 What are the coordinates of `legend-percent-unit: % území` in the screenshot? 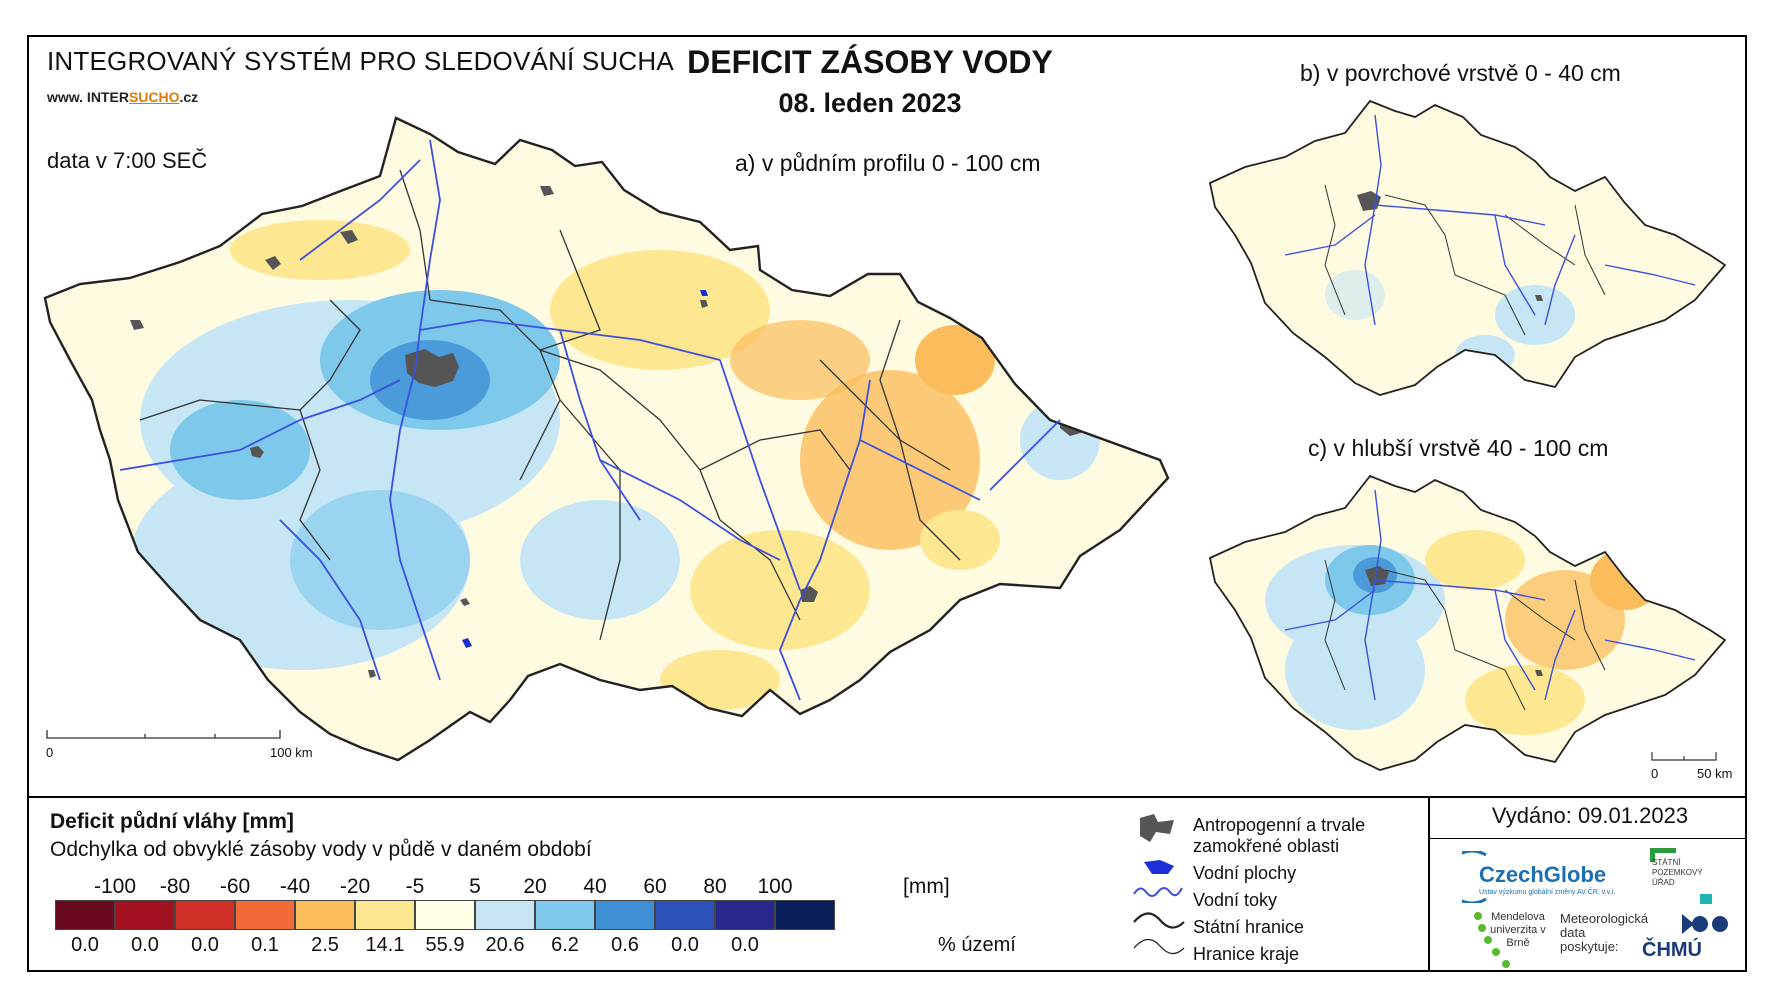 It's located at (977, 945).